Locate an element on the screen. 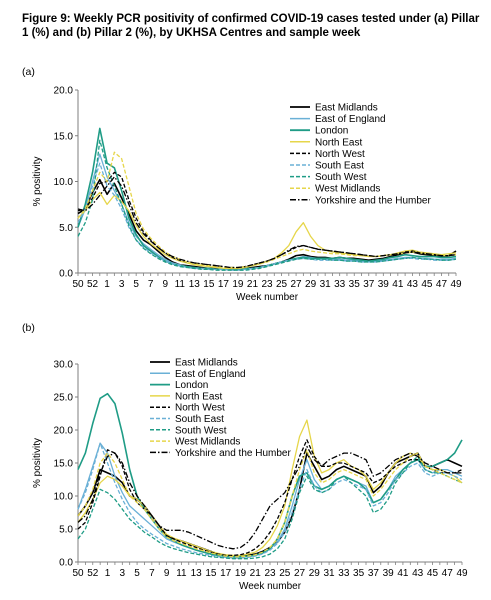 This screenshot has height=600, width=491. panel-b-label: (b) is located at coordinates (28, 328).